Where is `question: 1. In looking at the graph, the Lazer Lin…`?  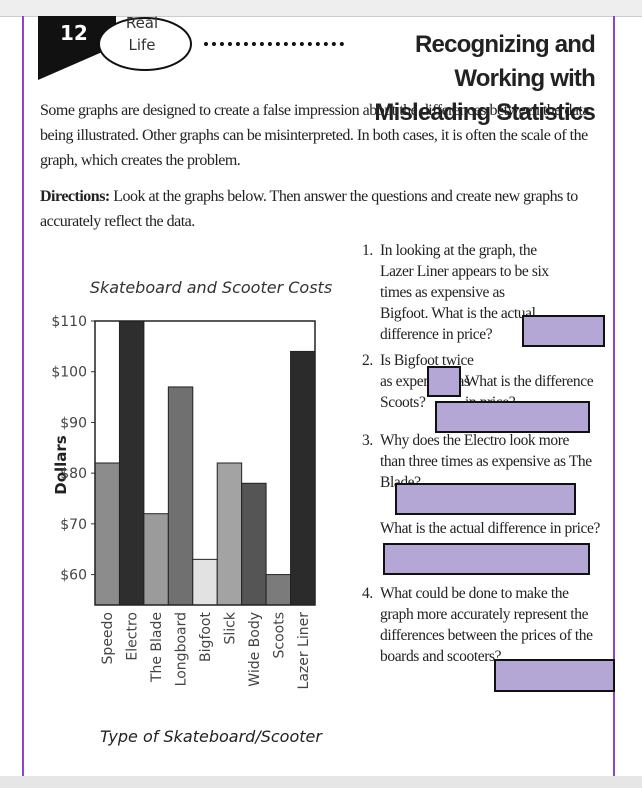
question: 1. In looking at the graph, the Lazer Lin… is located at coordinates (476, 292).